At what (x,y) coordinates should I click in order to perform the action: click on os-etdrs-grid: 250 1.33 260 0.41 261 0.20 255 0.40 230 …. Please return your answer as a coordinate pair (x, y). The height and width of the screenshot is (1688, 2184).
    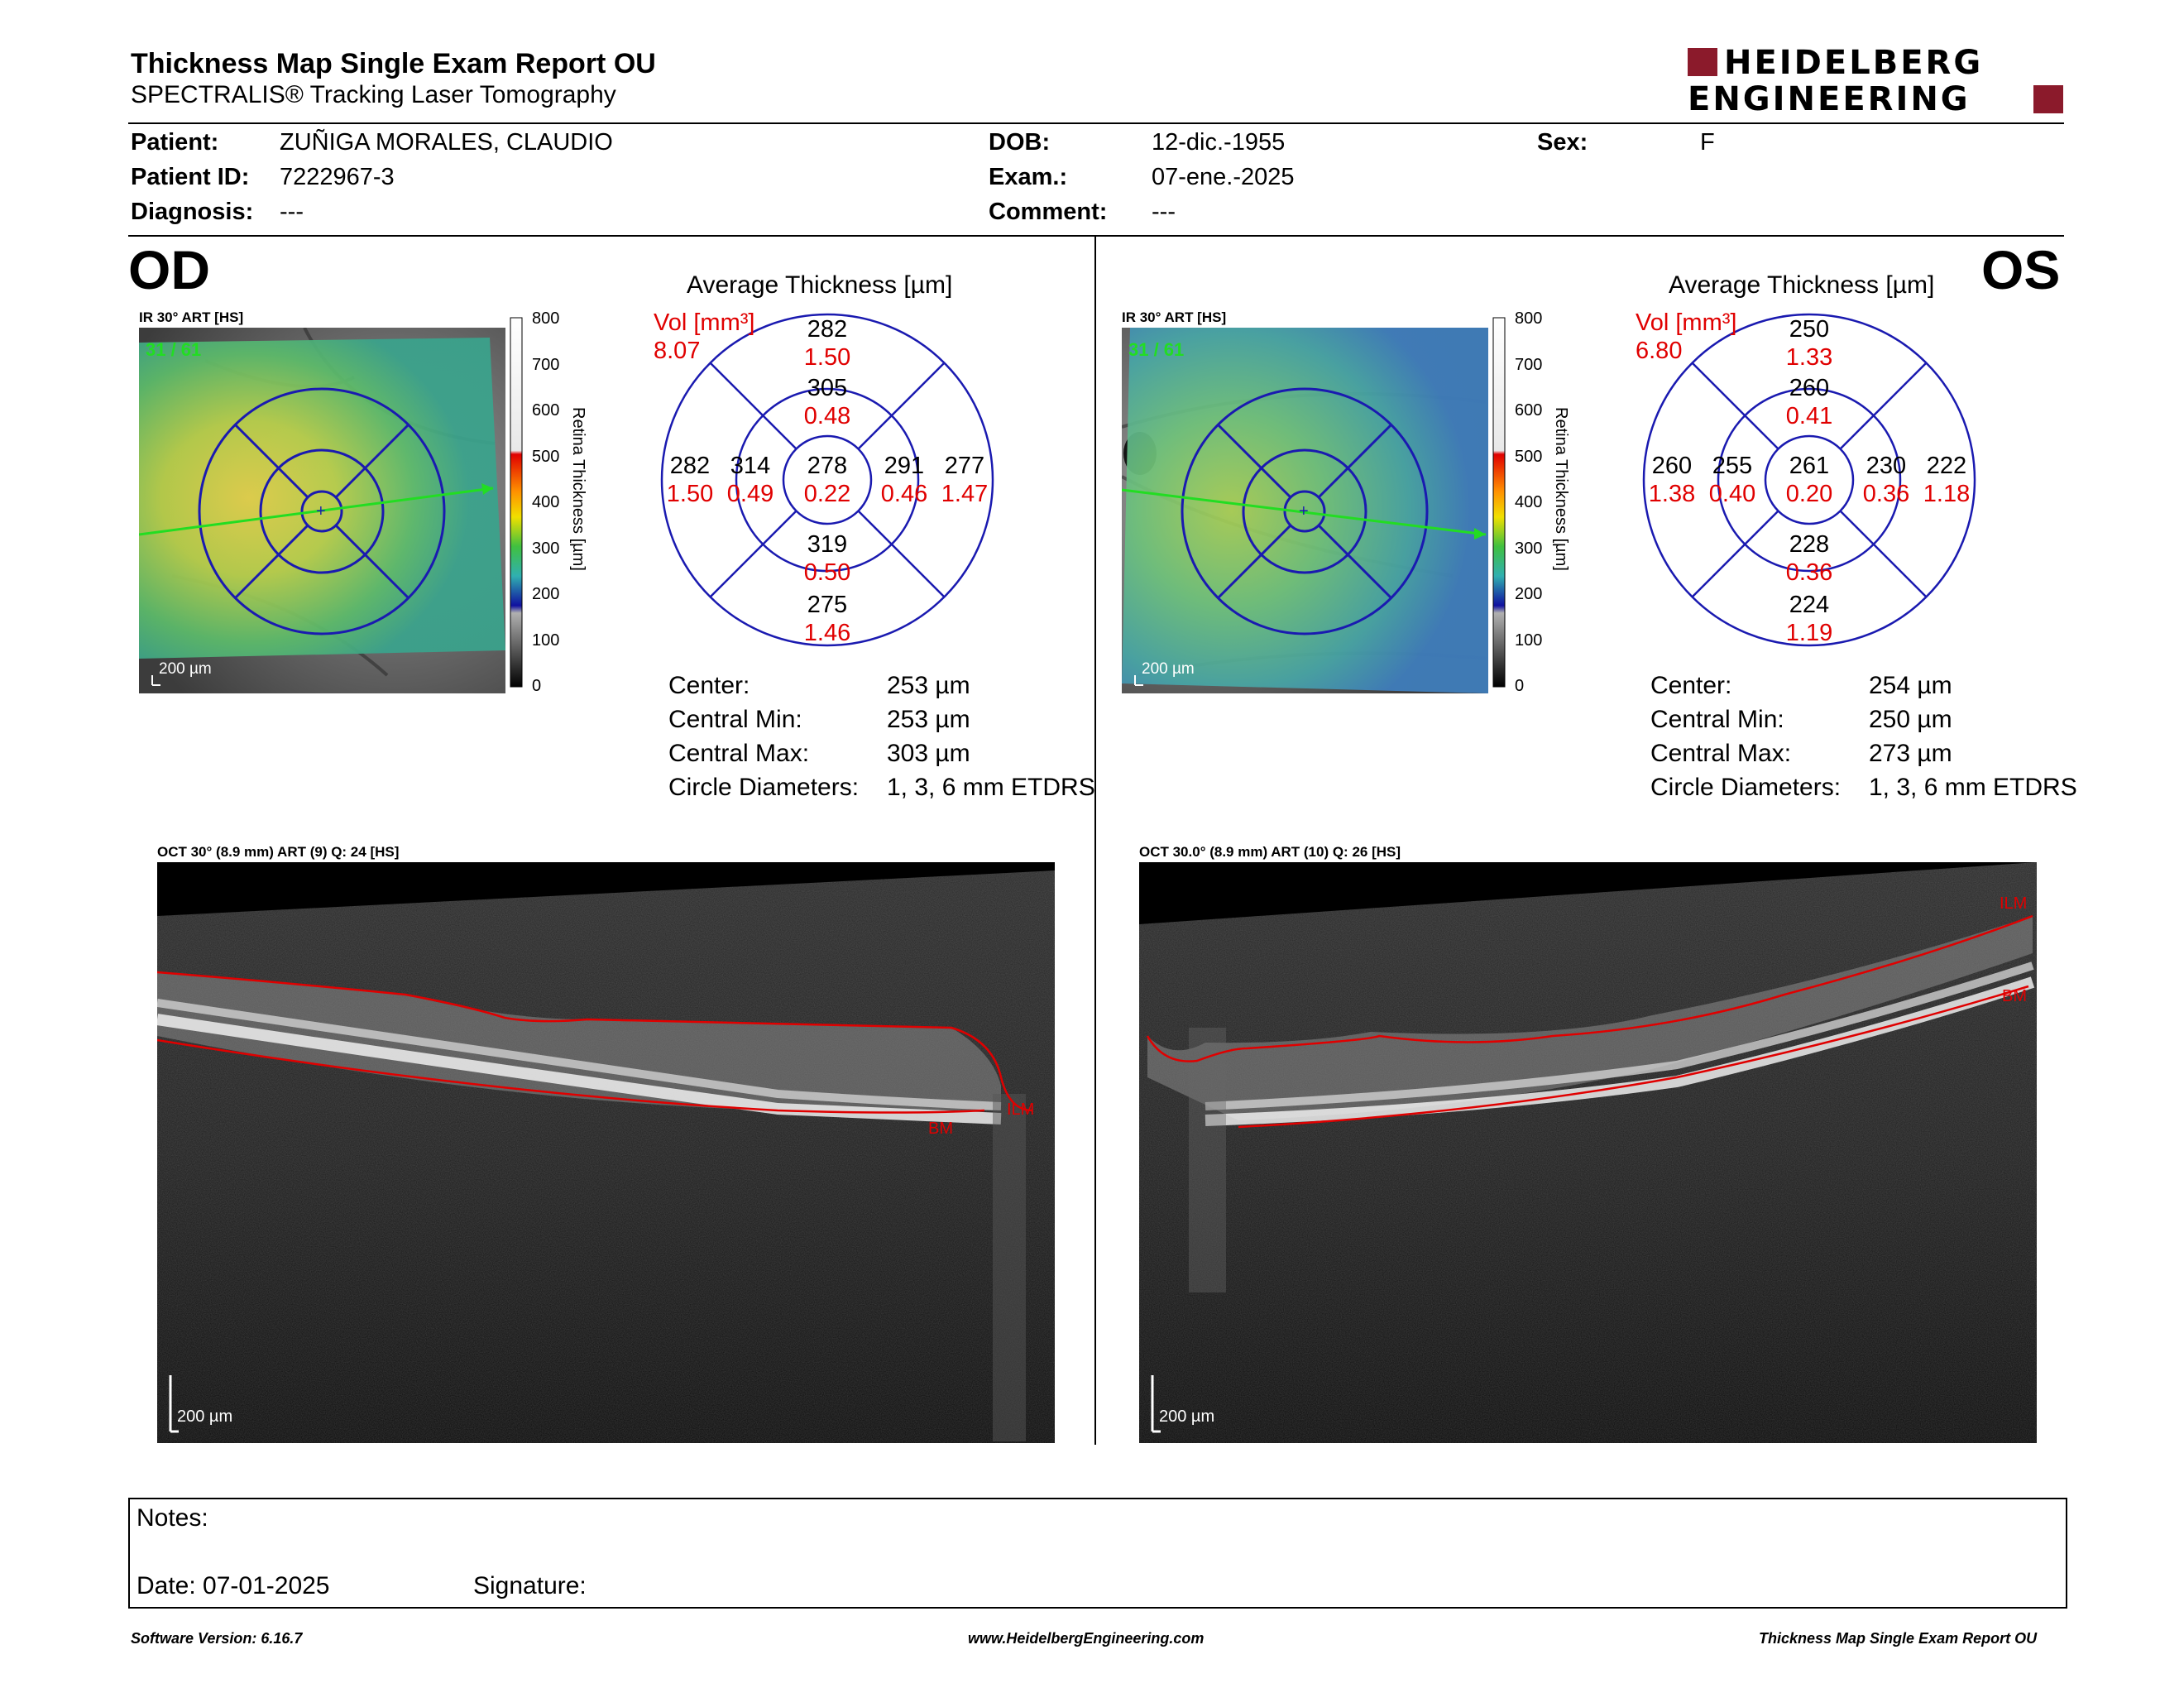
    Looking at the image, I should click on (1809, 480).